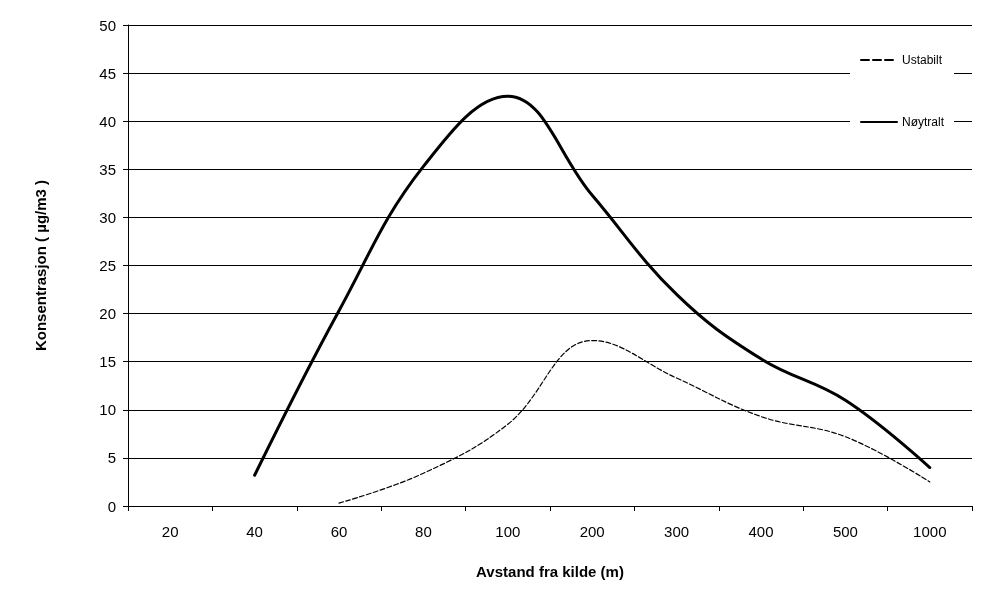 The width and height of the screenshot is (1002, 613). I want to click on x-tick-label: 500, so click(845, 531).